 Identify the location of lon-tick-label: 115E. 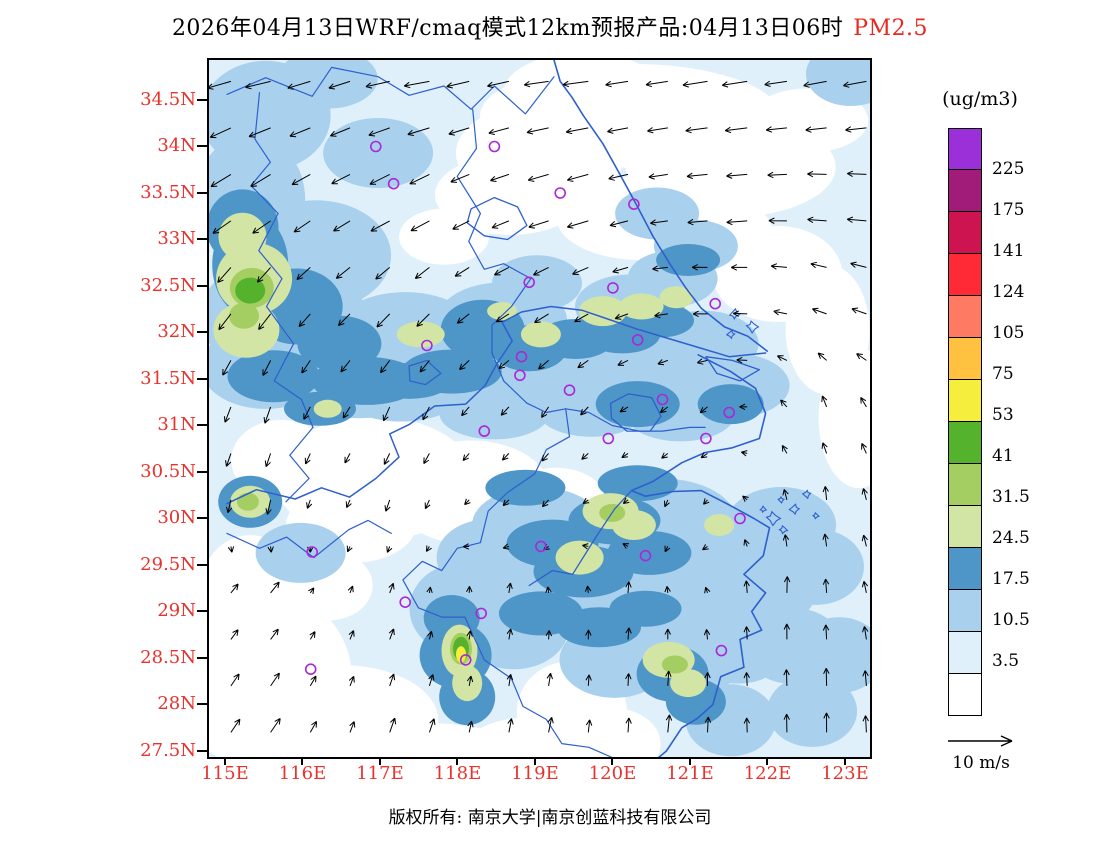
(225, 773).